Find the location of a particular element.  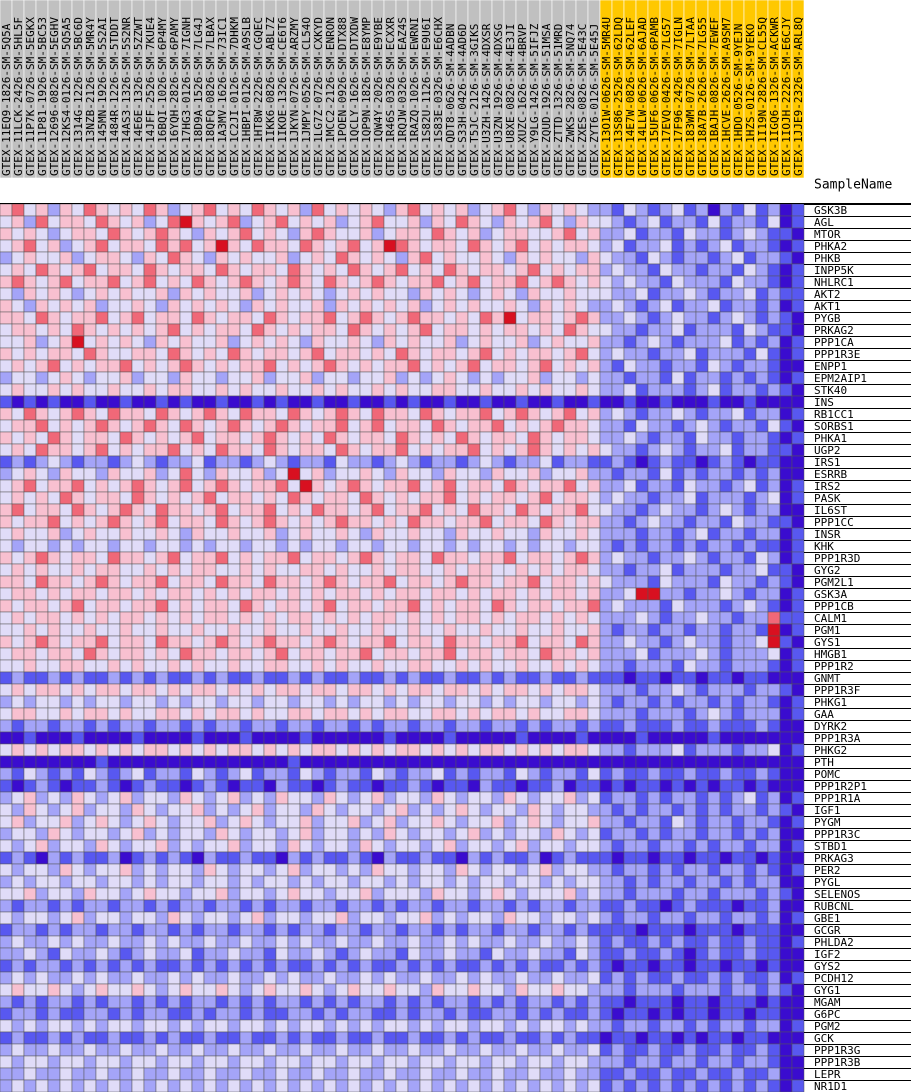

column-label: GTEX-1HDO-0526-SM-9YEJN is located at coordinates (738, 100).